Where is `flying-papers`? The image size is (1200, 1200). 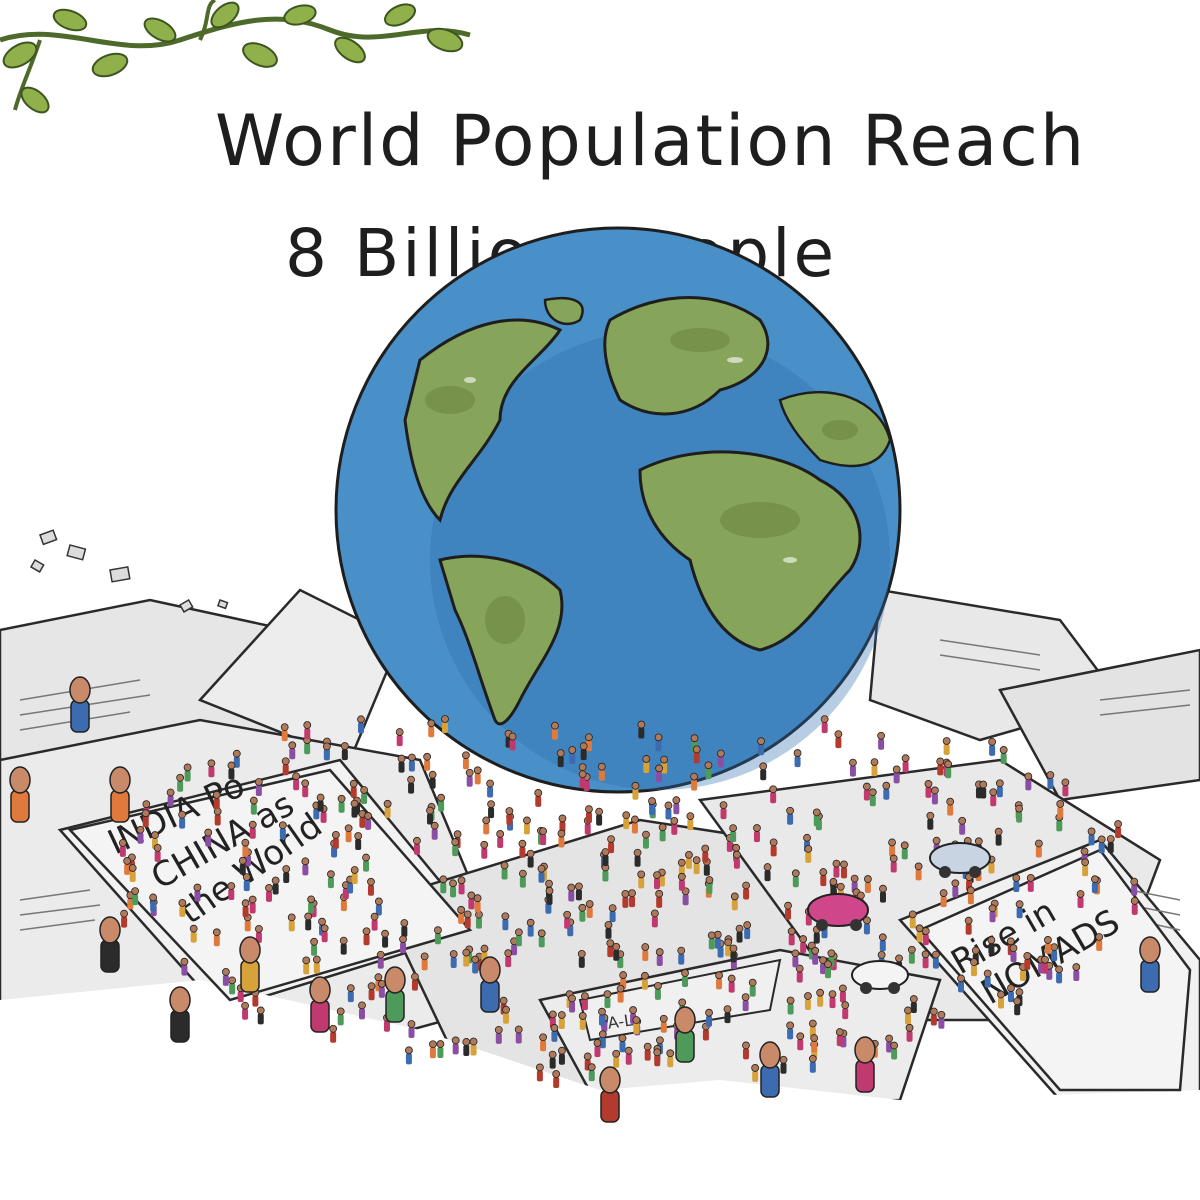
flying-papers is located at coordinates (129, 571).